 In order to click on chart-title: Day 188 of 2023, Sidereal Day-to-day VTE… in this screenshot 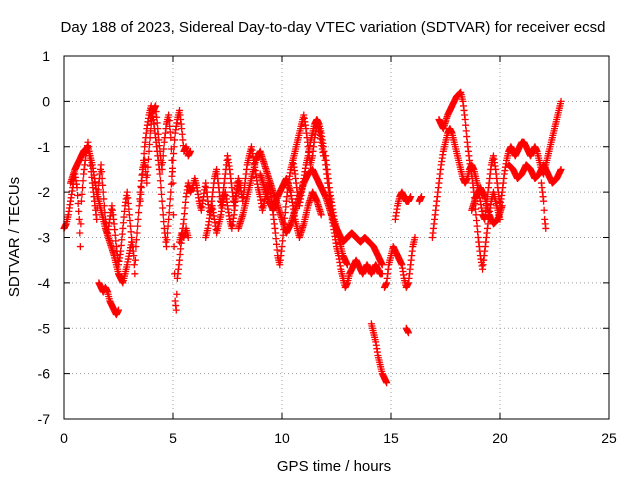, I will do `click(333, 27)`.